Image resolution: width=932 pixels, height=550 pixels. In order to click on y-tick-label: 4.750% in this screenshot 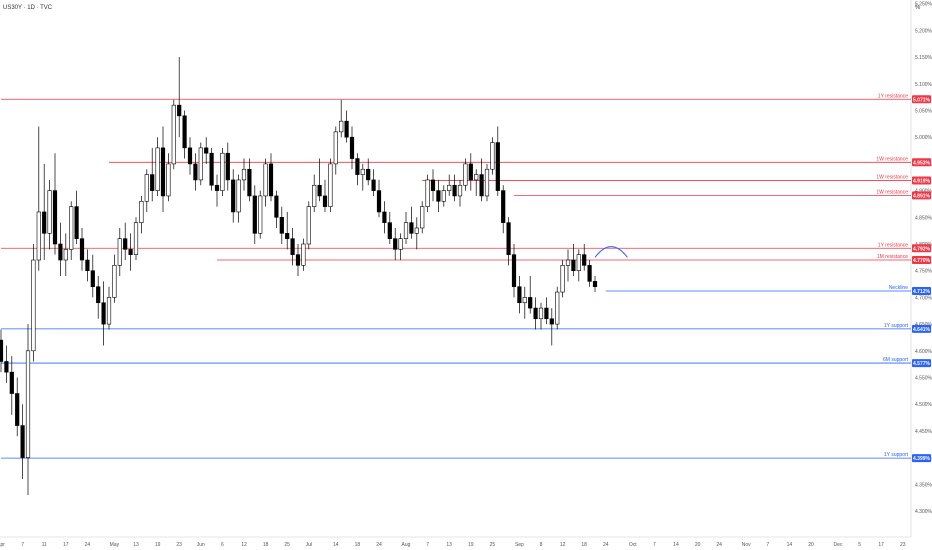, I will do `click(923, 272)`.